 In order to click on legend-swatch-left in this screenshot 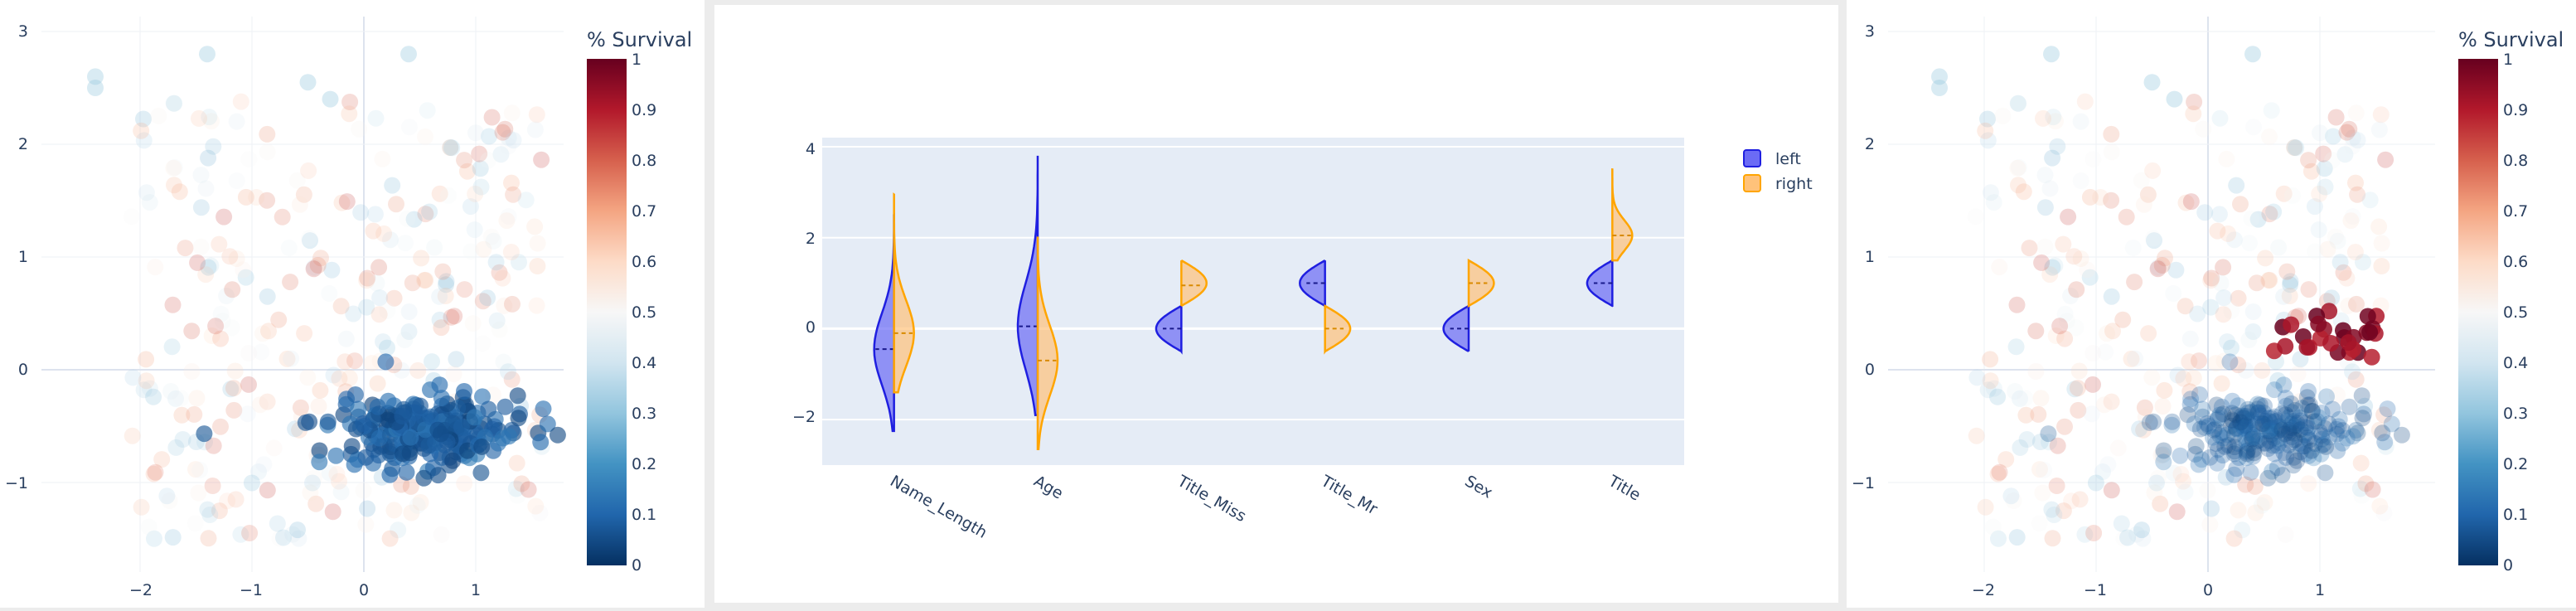, I will do `click(1752, 158)`.